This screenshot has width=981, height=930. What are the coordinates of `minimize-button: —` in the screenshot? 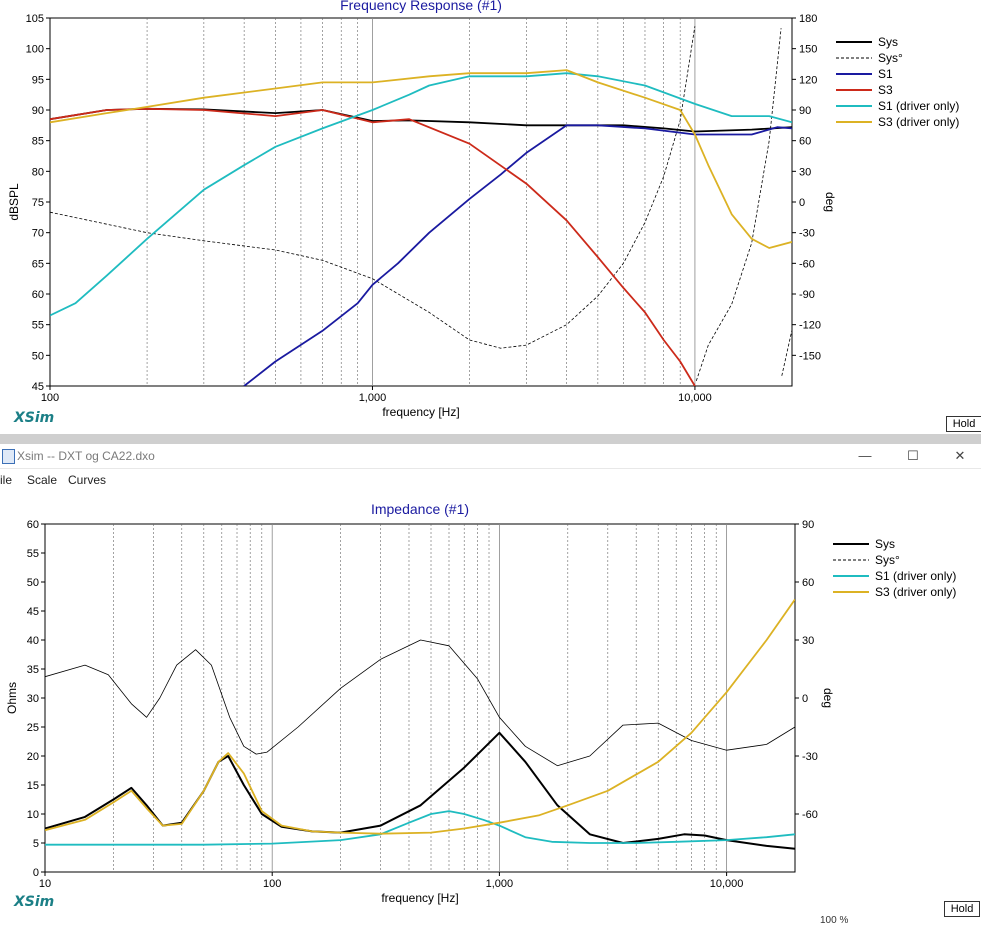 It's located at (865, 455).